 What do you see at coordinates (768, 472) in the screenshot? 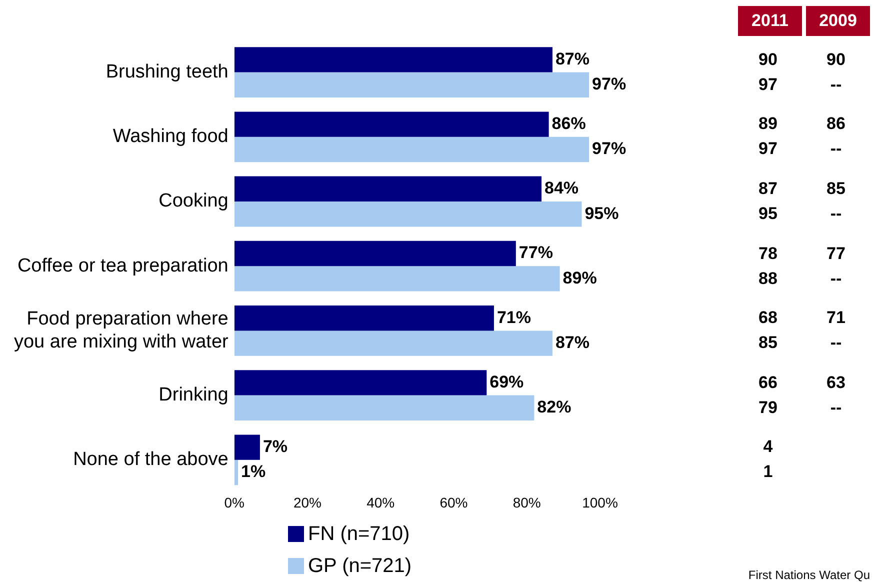
I see `text: 1` at bounding box center [768, 472].